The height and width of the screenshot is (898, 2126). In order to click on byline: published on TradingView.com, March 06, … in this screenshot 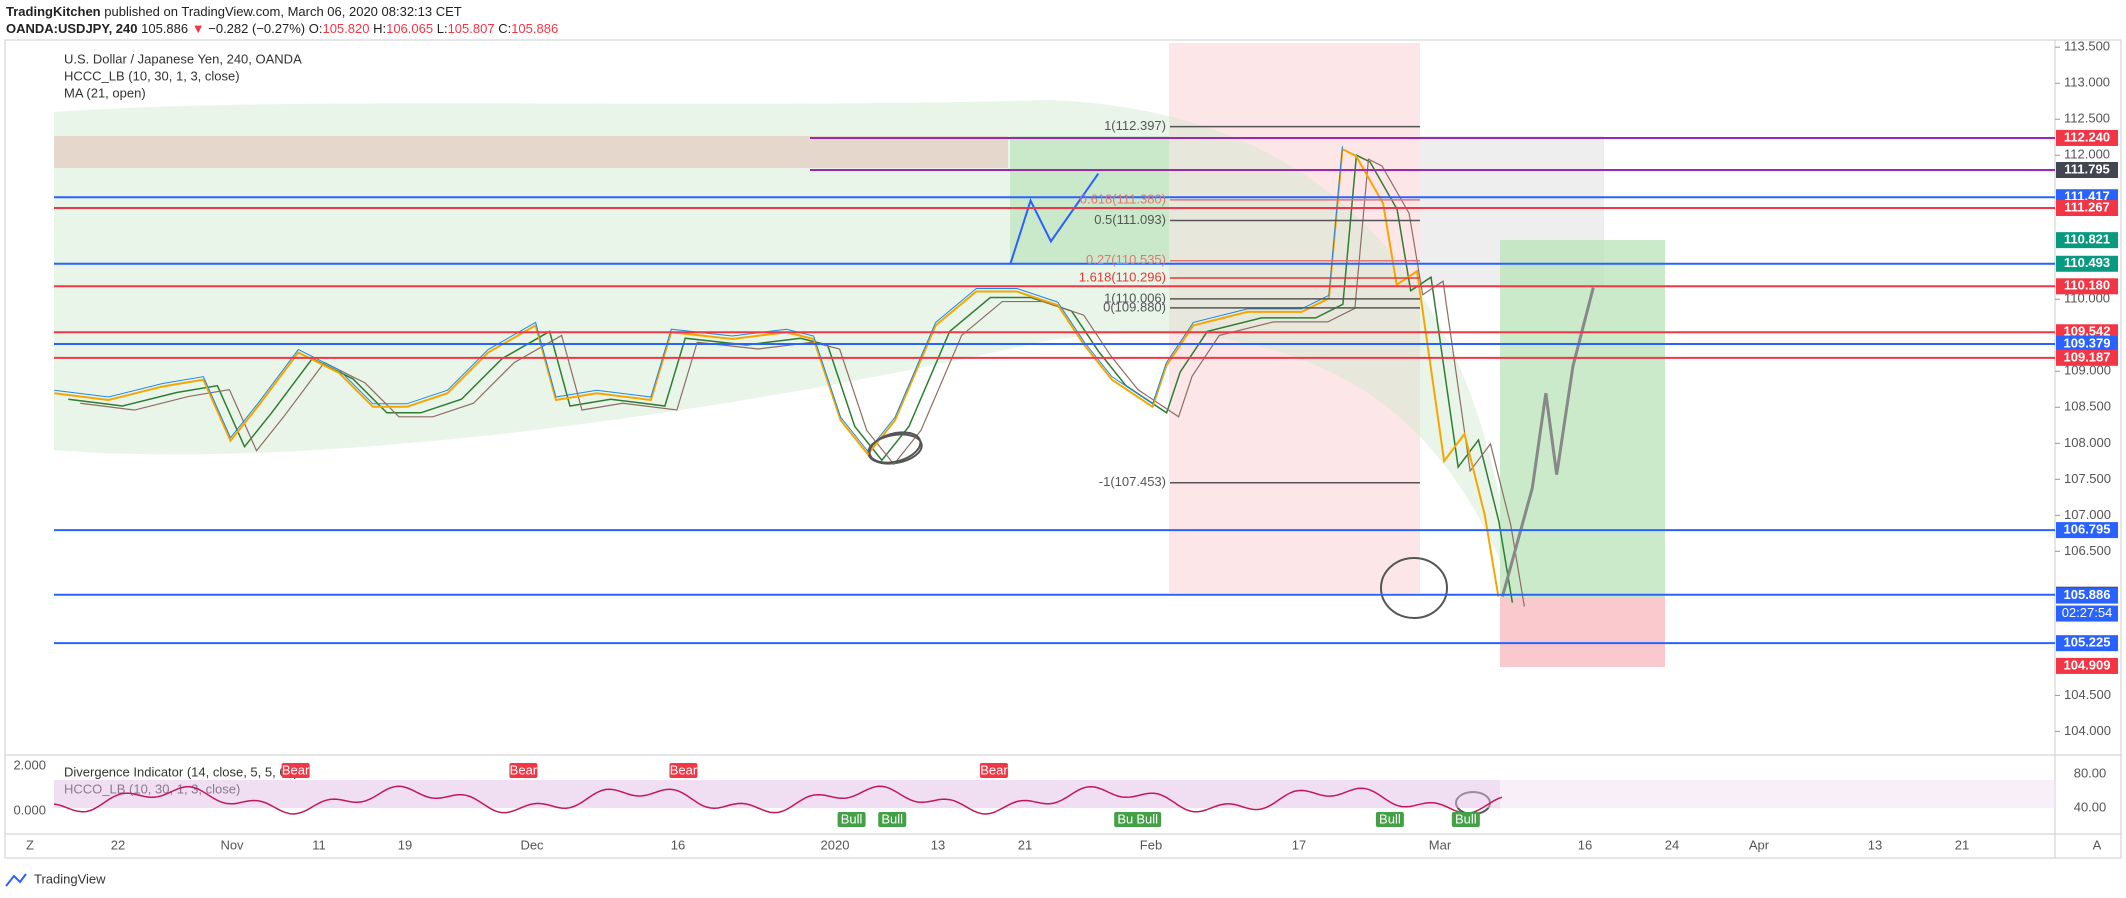, I will do `click(283, 11)`.